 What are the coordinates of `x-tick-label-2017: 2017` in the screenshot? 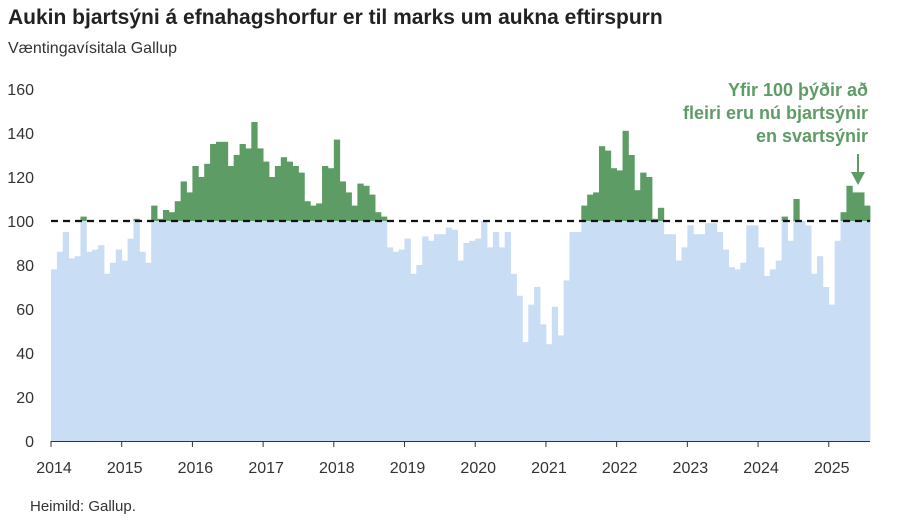 It's located at (266, 468).